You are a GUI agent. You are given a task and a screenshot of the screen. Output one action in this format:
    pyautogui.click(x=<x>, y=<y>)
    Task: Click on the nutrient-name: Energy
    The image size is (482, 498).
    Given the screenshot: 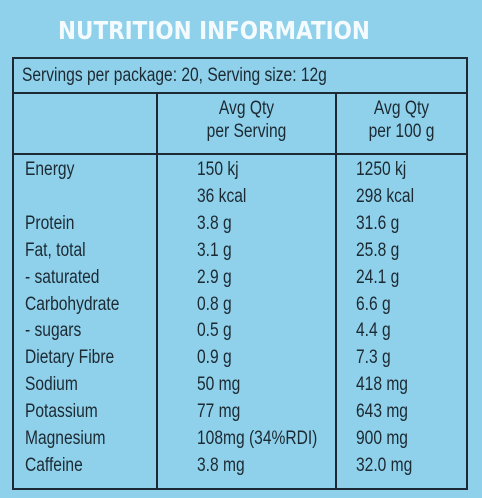 What is the action you would take?
    pyautogui.click(x=50, y=169)
    